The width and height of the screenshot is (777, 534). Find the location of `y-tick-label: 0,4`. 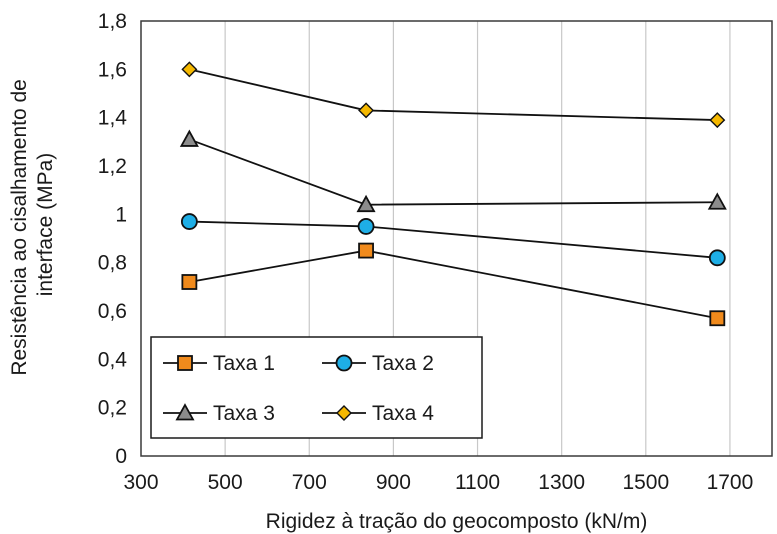

y-tick-label: 0,4 is located at coordinates (113, 359).